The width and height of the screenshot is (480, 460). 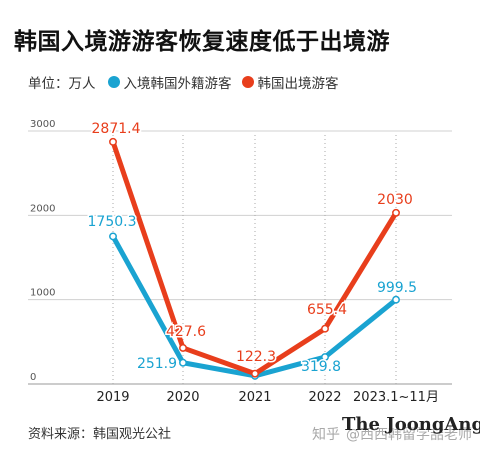 What do you see at coordinates (397, 288) in the screenshot?
I see `data-label: 999.5` at bounding box center [397, 288].